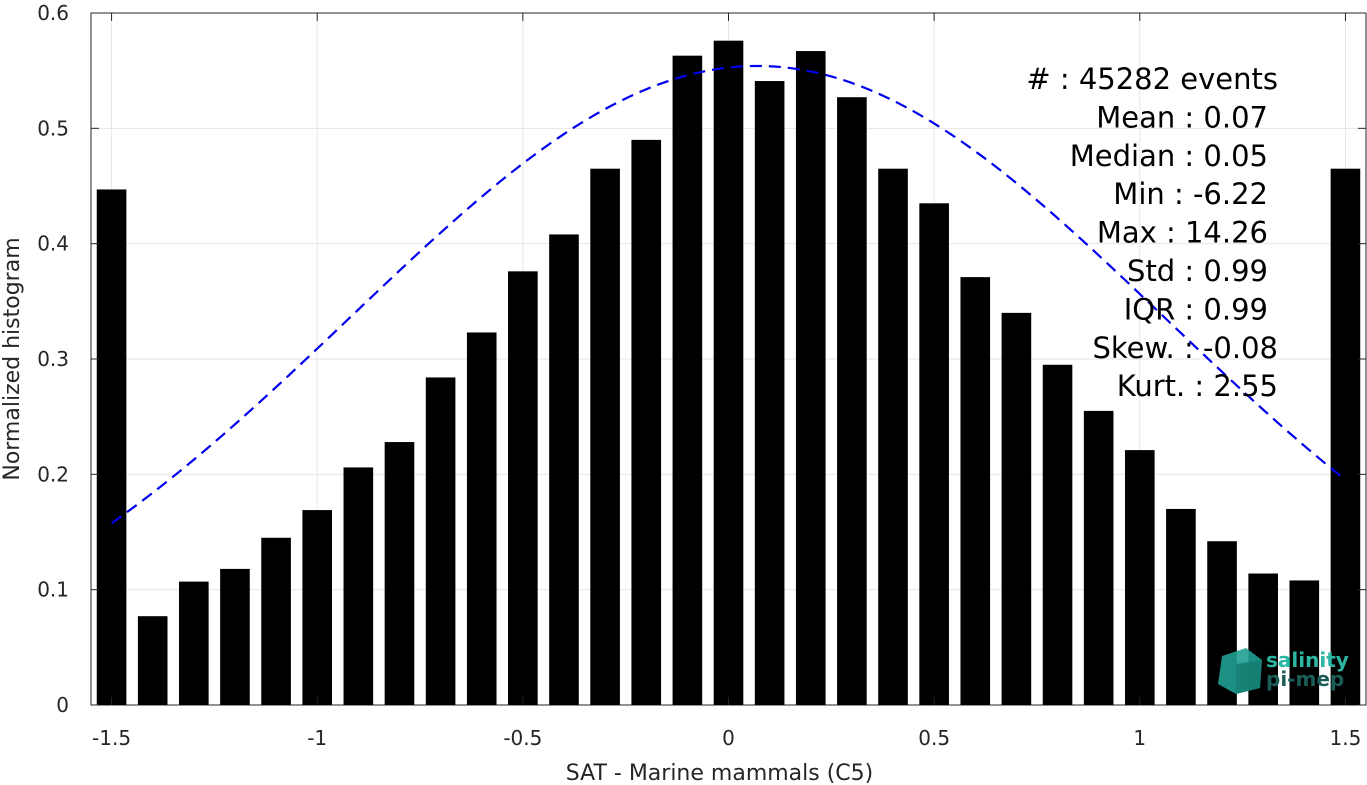  I want to click on y-tick-label: 0.3, so click(53, 359).